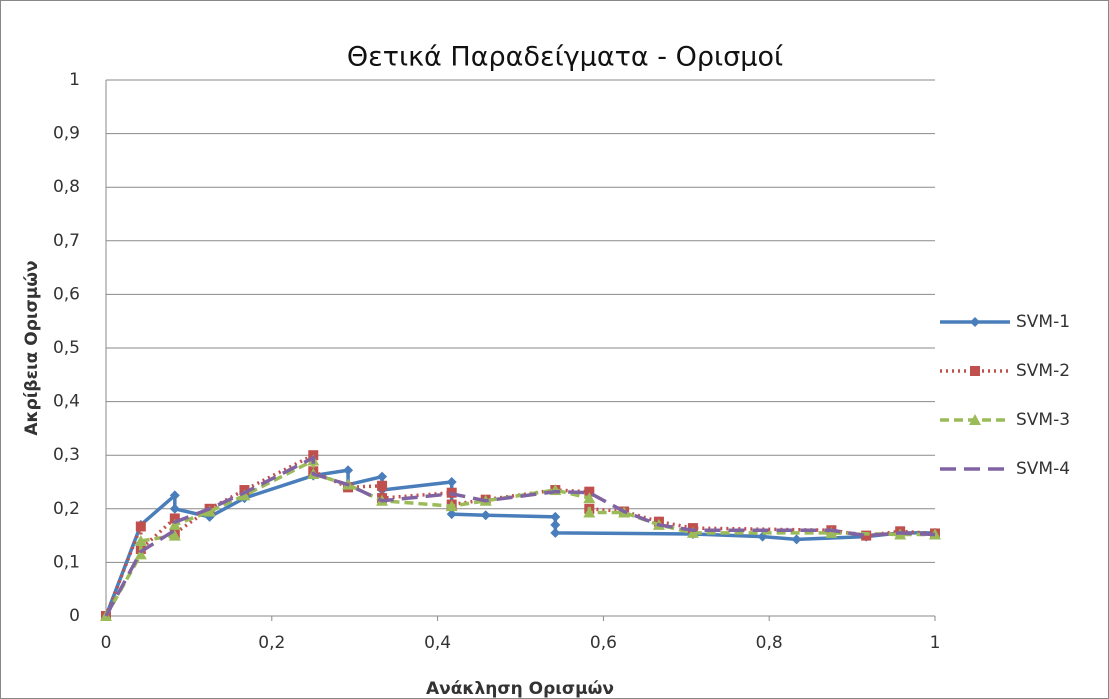 This screenshot has height=699, width=1109. Describe the element at coordinates (66, 294) in the screenshot. I see `y-tick-label: 0,6` at that location.